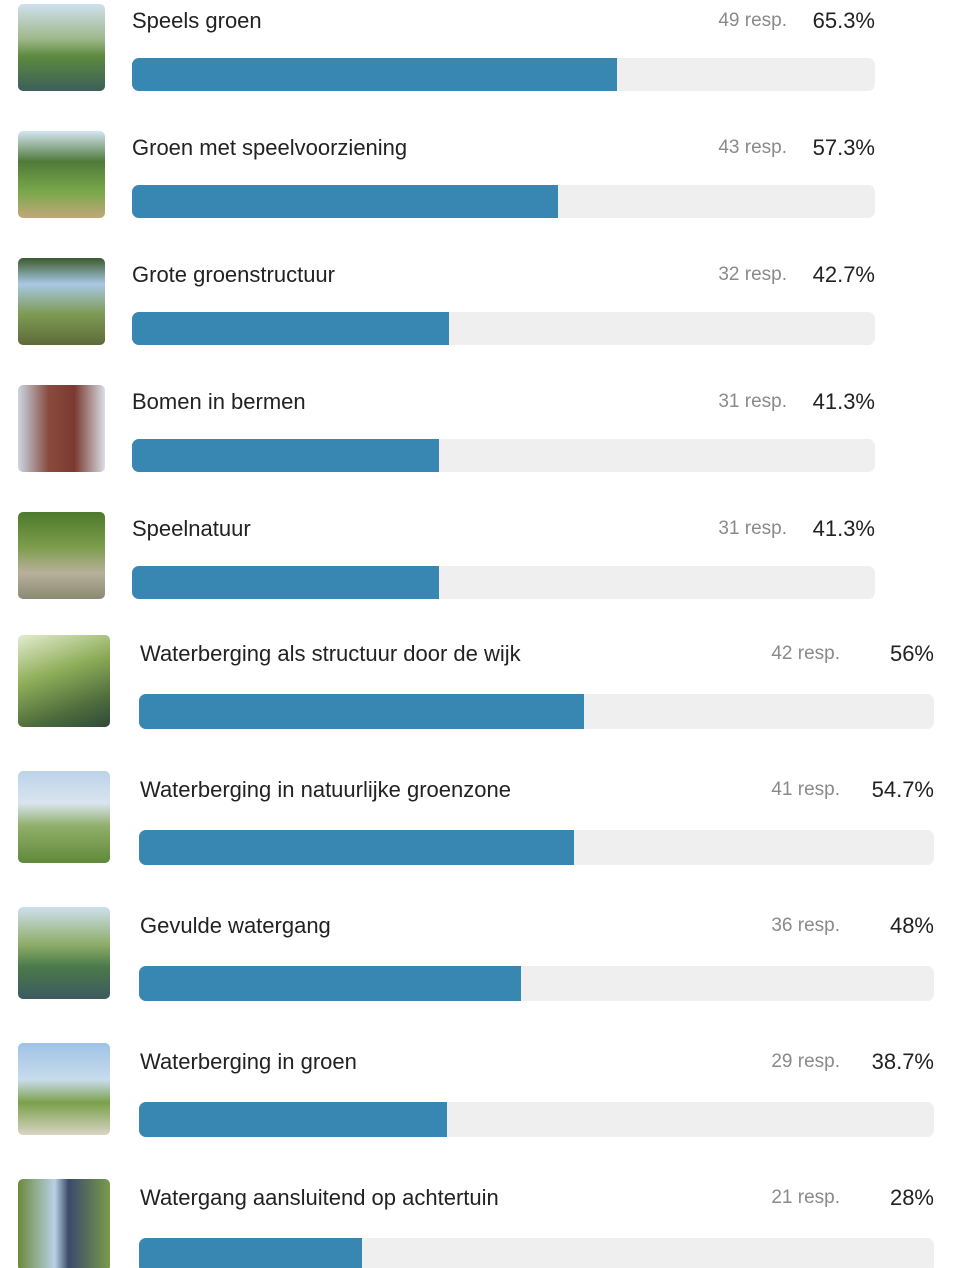 The height and width of the screenshot is (1268, 955). Describe the element at coordinates (752, 147) in the screenshot. I see `response-count: 43 resp.` at that location.